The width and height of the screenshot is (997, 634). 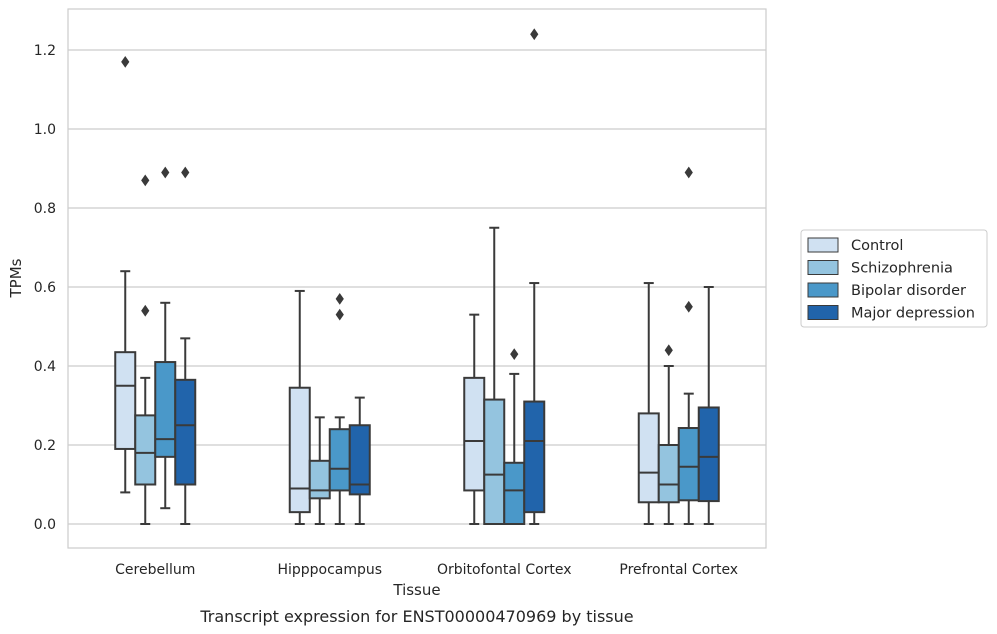 What do you see at coordinates (877, 246) in the screenshot?
I see `legend-label: Control` at bounding box center [877, 246].